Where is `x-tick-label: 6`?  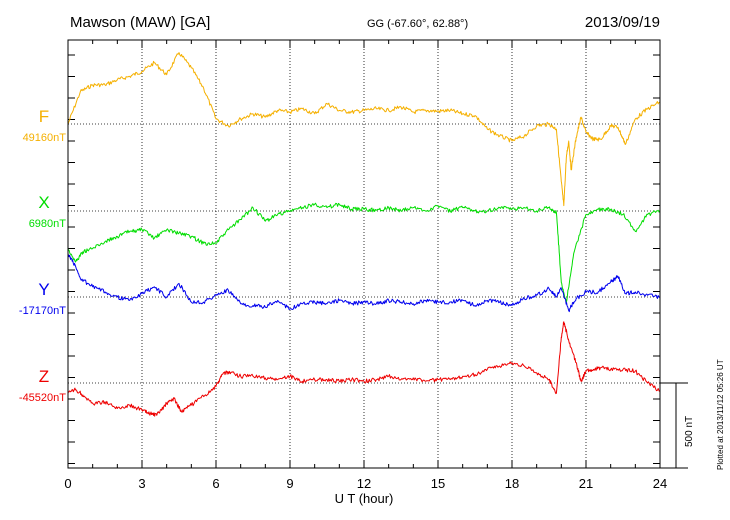
x-tick-label: 6 is located at coordinates (215, 483).